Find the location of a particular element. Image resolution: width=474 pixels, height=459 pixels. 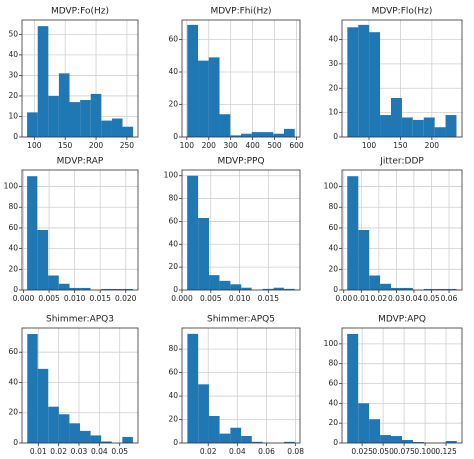

y-tick-label: 10 is located at coordinates (333, 112).